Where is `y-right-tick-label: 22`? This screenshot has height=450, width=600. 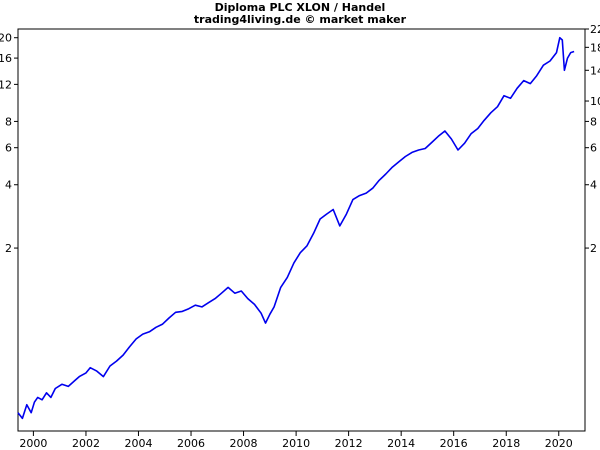
y-right-tick-label: 22 is located at coordinates (595, 29).